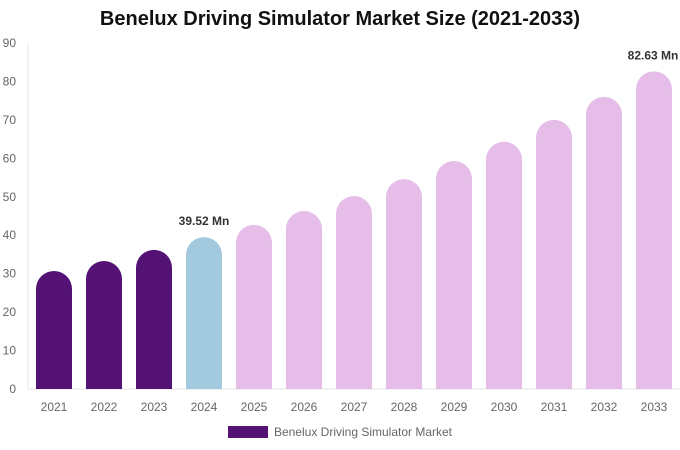 The height and width of the screenshot is (450, 680). I want to click on y-tick-label: 30, so click(10, 274).